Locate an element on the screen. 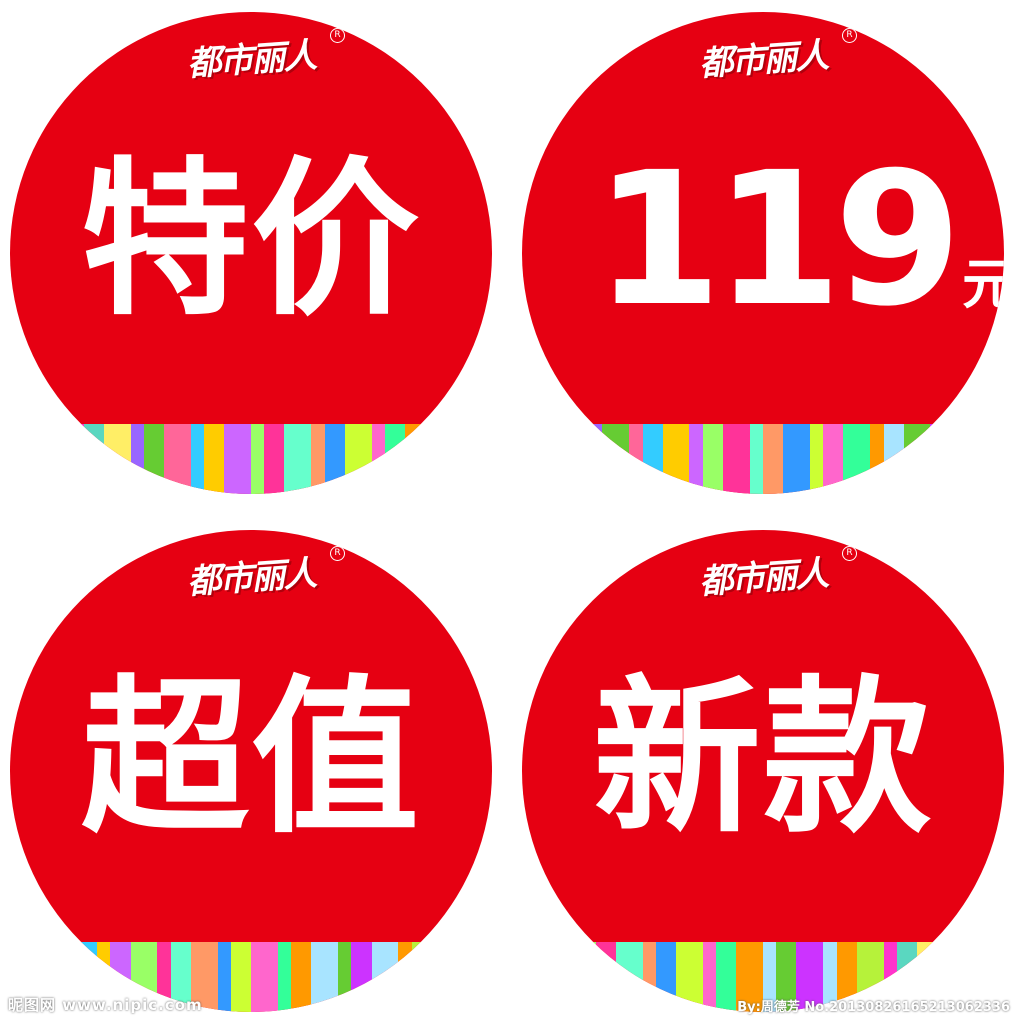 The image size is (1018, 1024). sticker-label: 新款 is located at coordinates (763, 758).